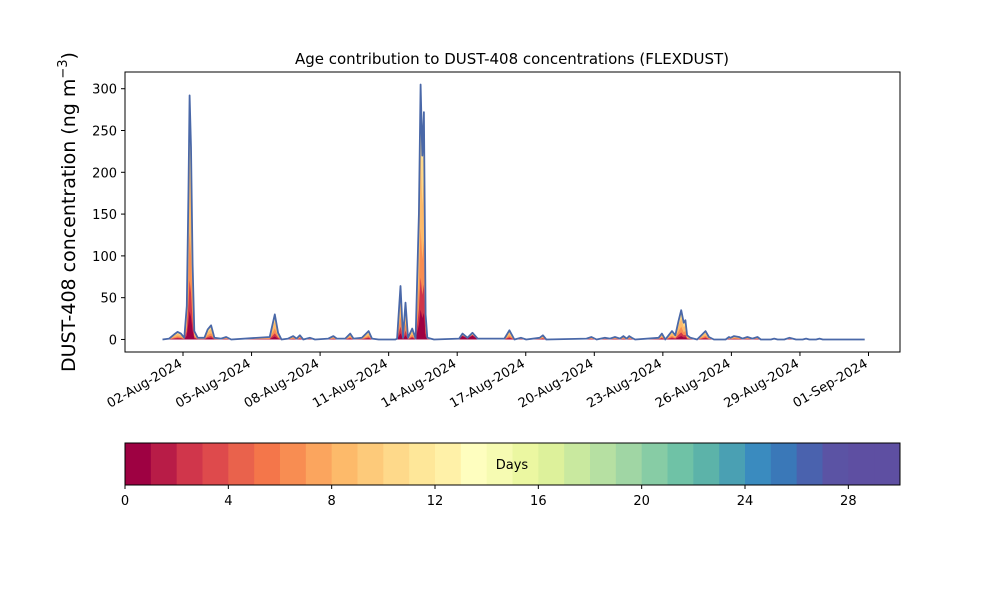 This screenshot has height=600, width=1000. What do you see at coordinates (556, 383) in the screenshot?
I see `x-tick-label: 20-Aug-2024` at bounding box center [556, 383].